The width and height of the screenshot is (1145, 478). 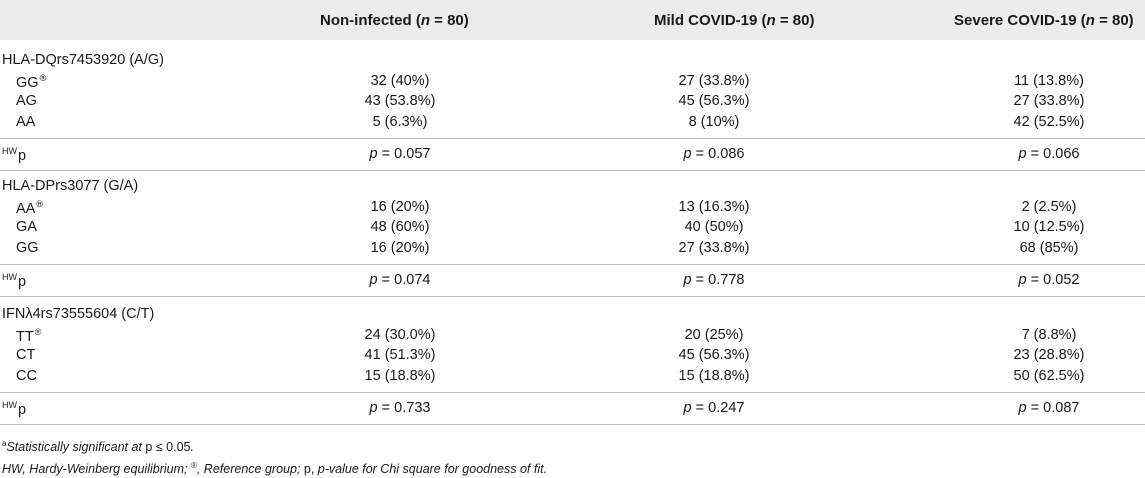 What do you see at coordinates (400, 101) in the screenshot?
I see `table-cell: 43 (53.8%)` at bounding box center [400, 101].